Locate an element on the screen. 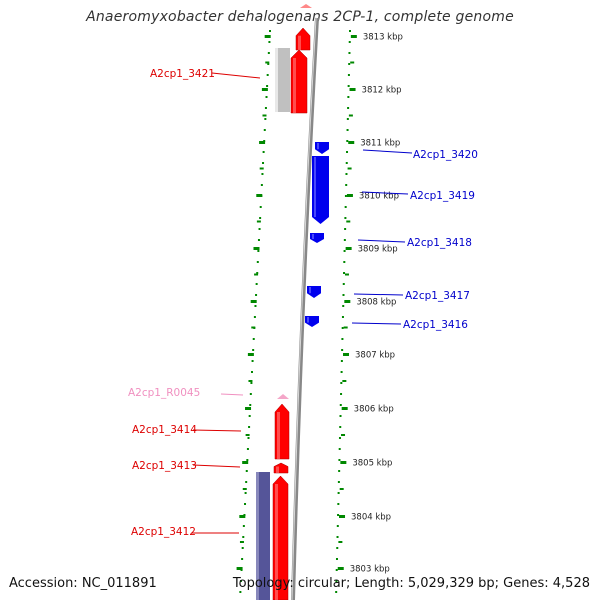  kbp-label: 3803 kbp is located at coordinates (370, 570).